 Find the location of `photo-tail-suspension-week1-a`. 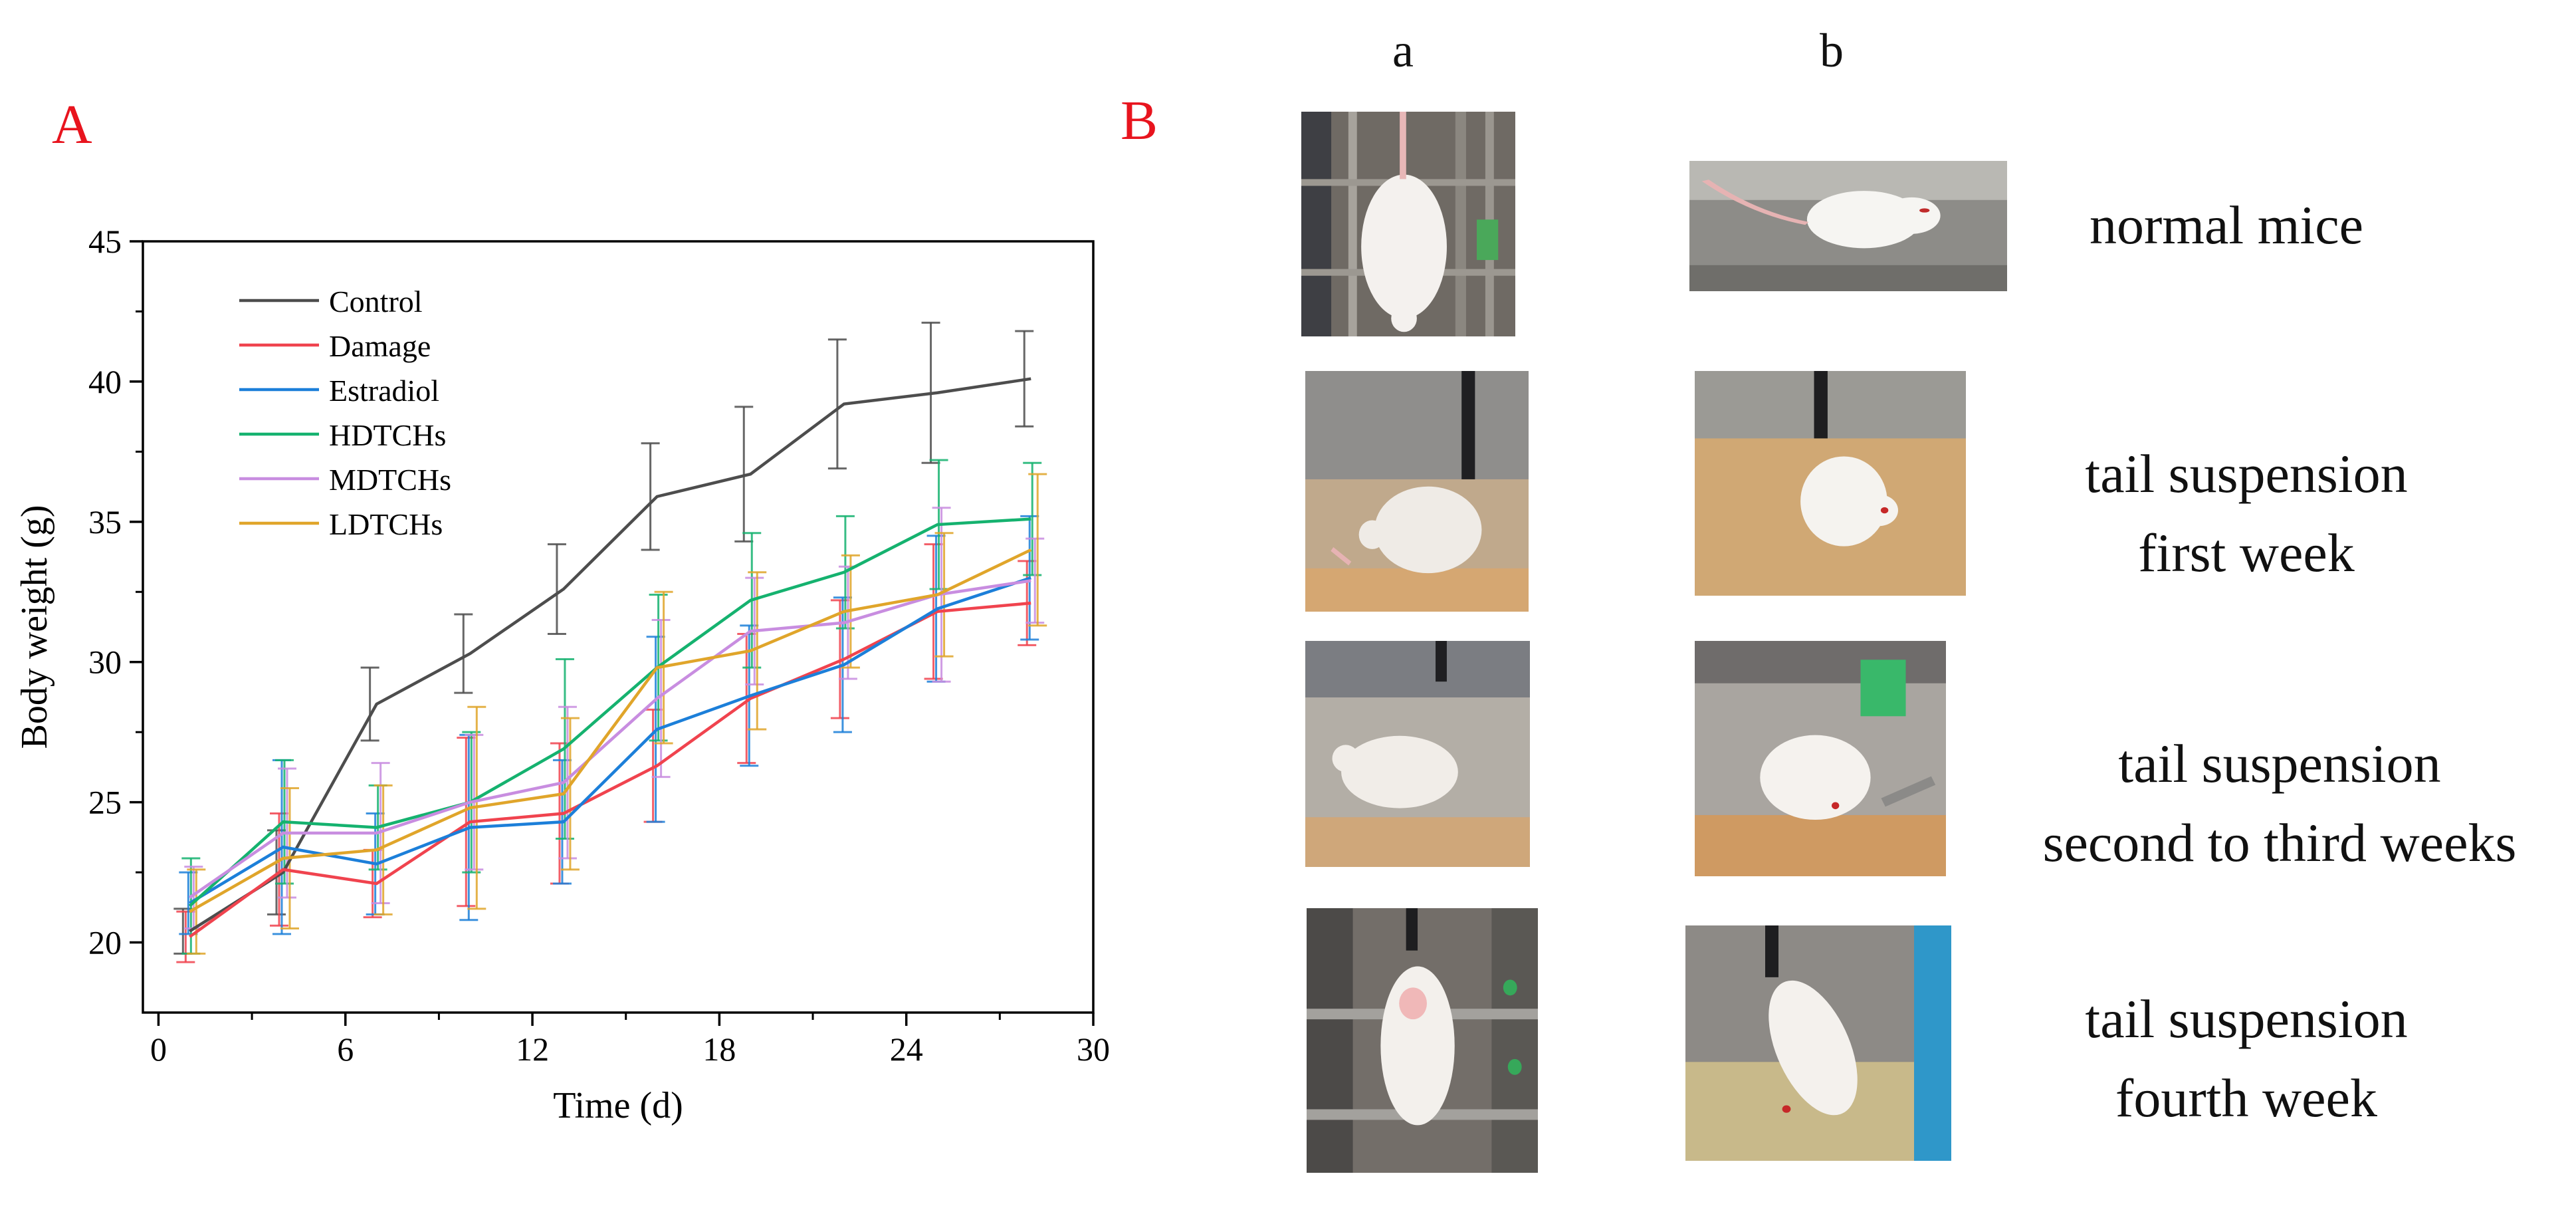

photo-tail-suspension-week1-a is located at coordinates (1417, 491).